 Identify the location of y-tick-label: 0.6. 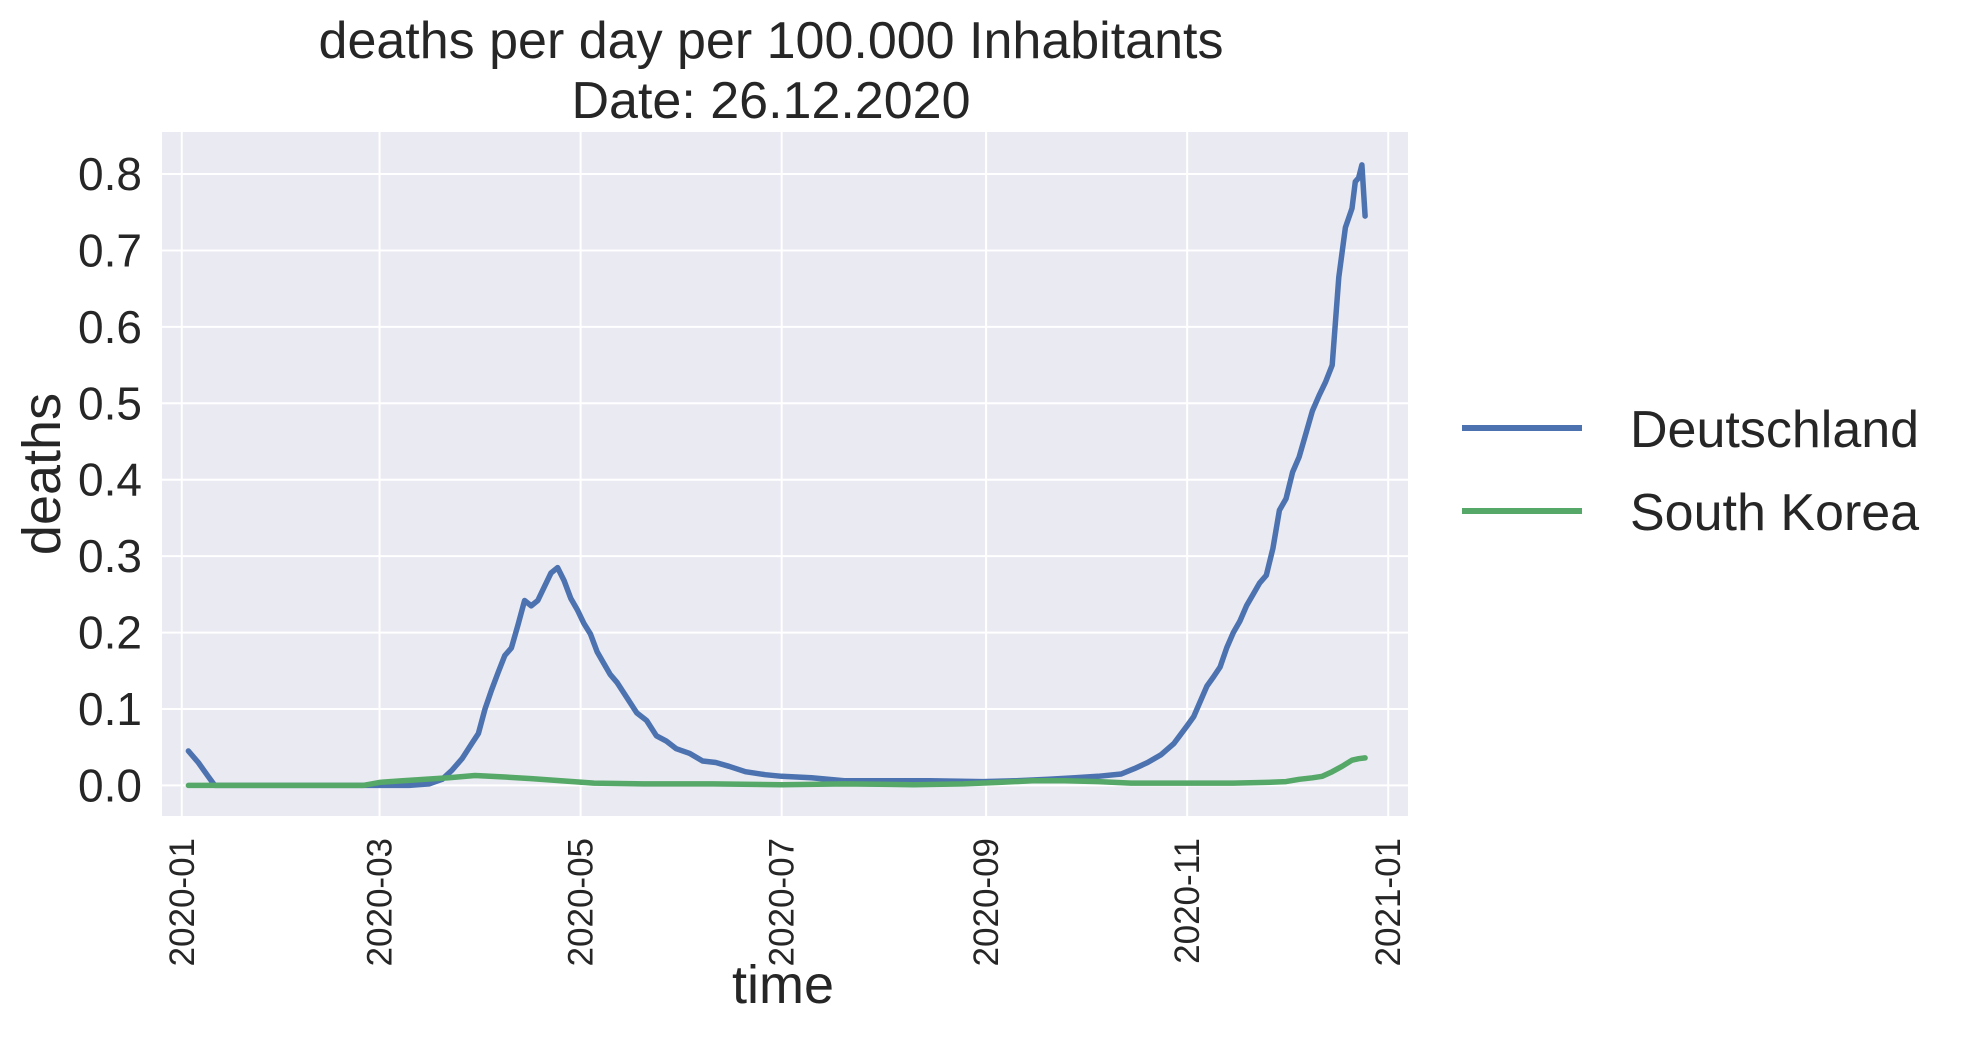
(110, 327).